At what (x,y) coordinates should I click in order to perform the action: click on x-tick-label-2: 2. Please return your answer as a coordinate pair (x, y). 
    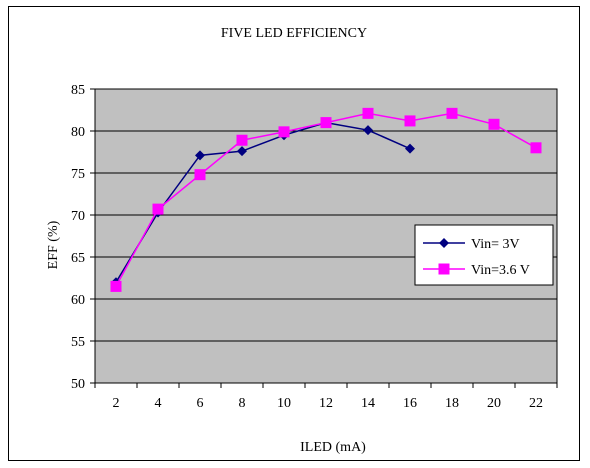
    Looking at the image, I should click on (116, 403).